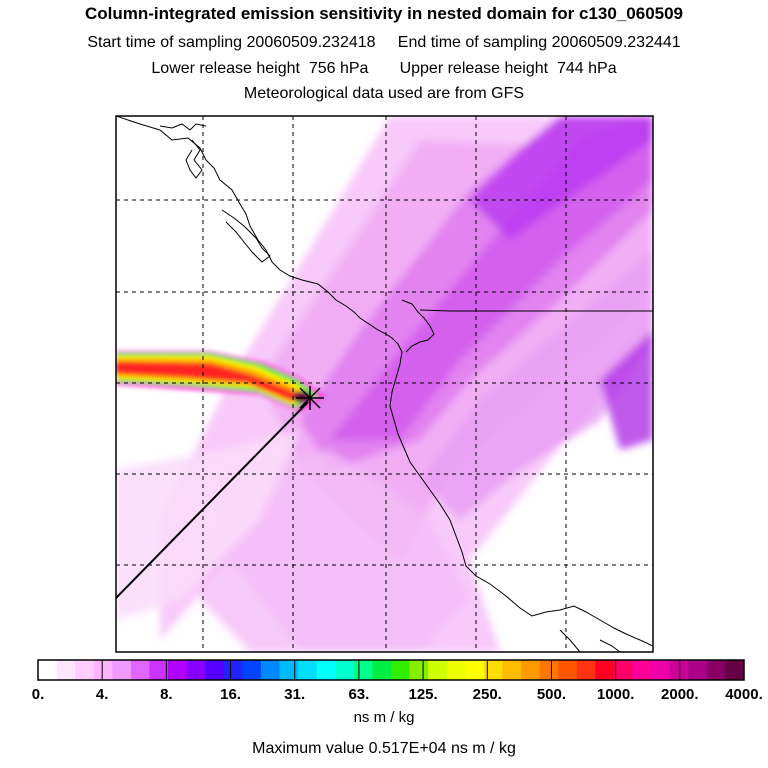  What do you see at coordinates (536, 385) in the screenshot?
I see `sensitivity-band-southeast` at bounding box center [536, 385].